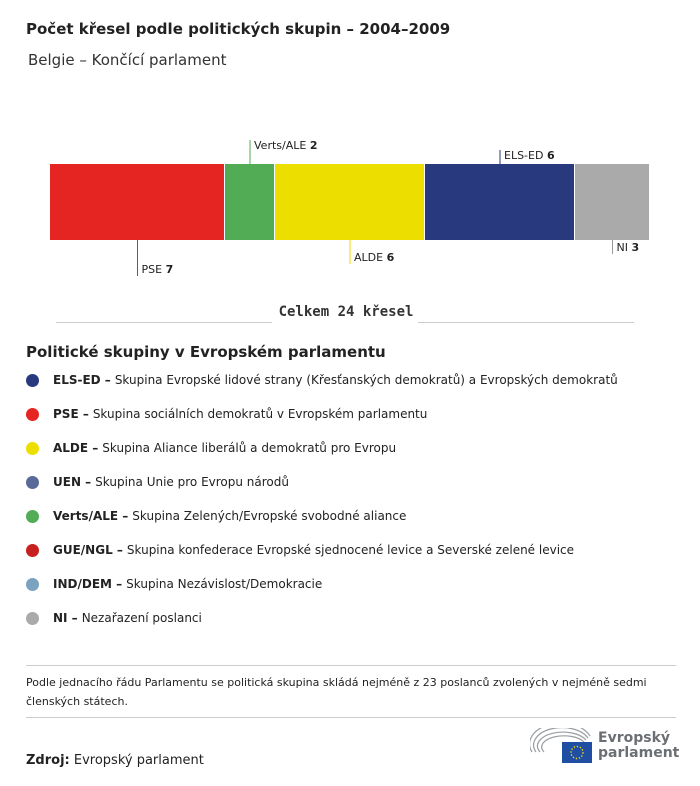  I want to click on legend-abbr: Verts/ALE –, so click(91, 516).